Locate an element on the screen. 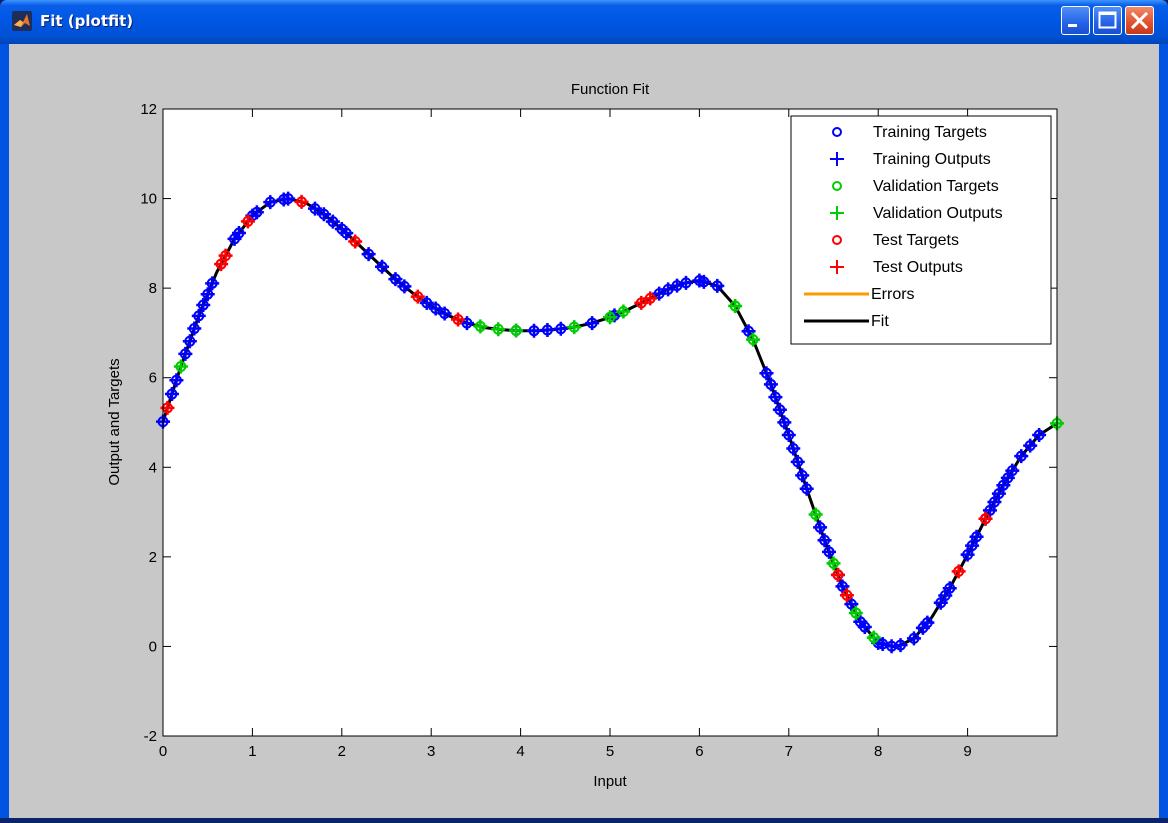  y-tick-label: 4 is located at coordinates (153, 467).